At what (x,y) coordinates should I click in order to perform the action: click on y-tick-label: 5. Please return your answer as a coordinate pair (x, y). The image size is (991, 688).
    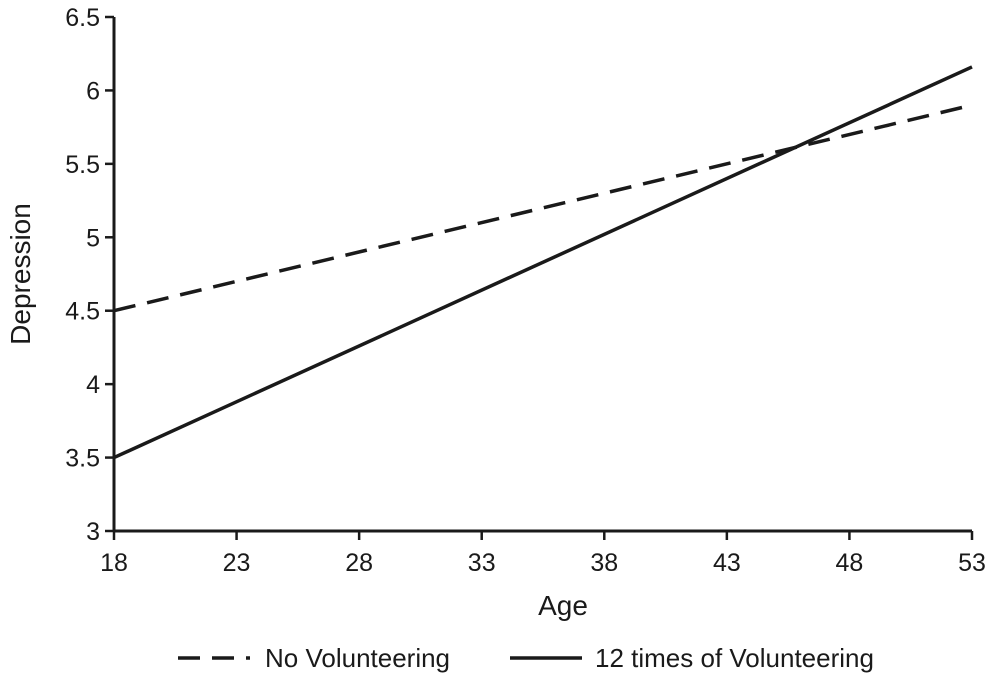
    Looking at the image, I should click on (93, 238).